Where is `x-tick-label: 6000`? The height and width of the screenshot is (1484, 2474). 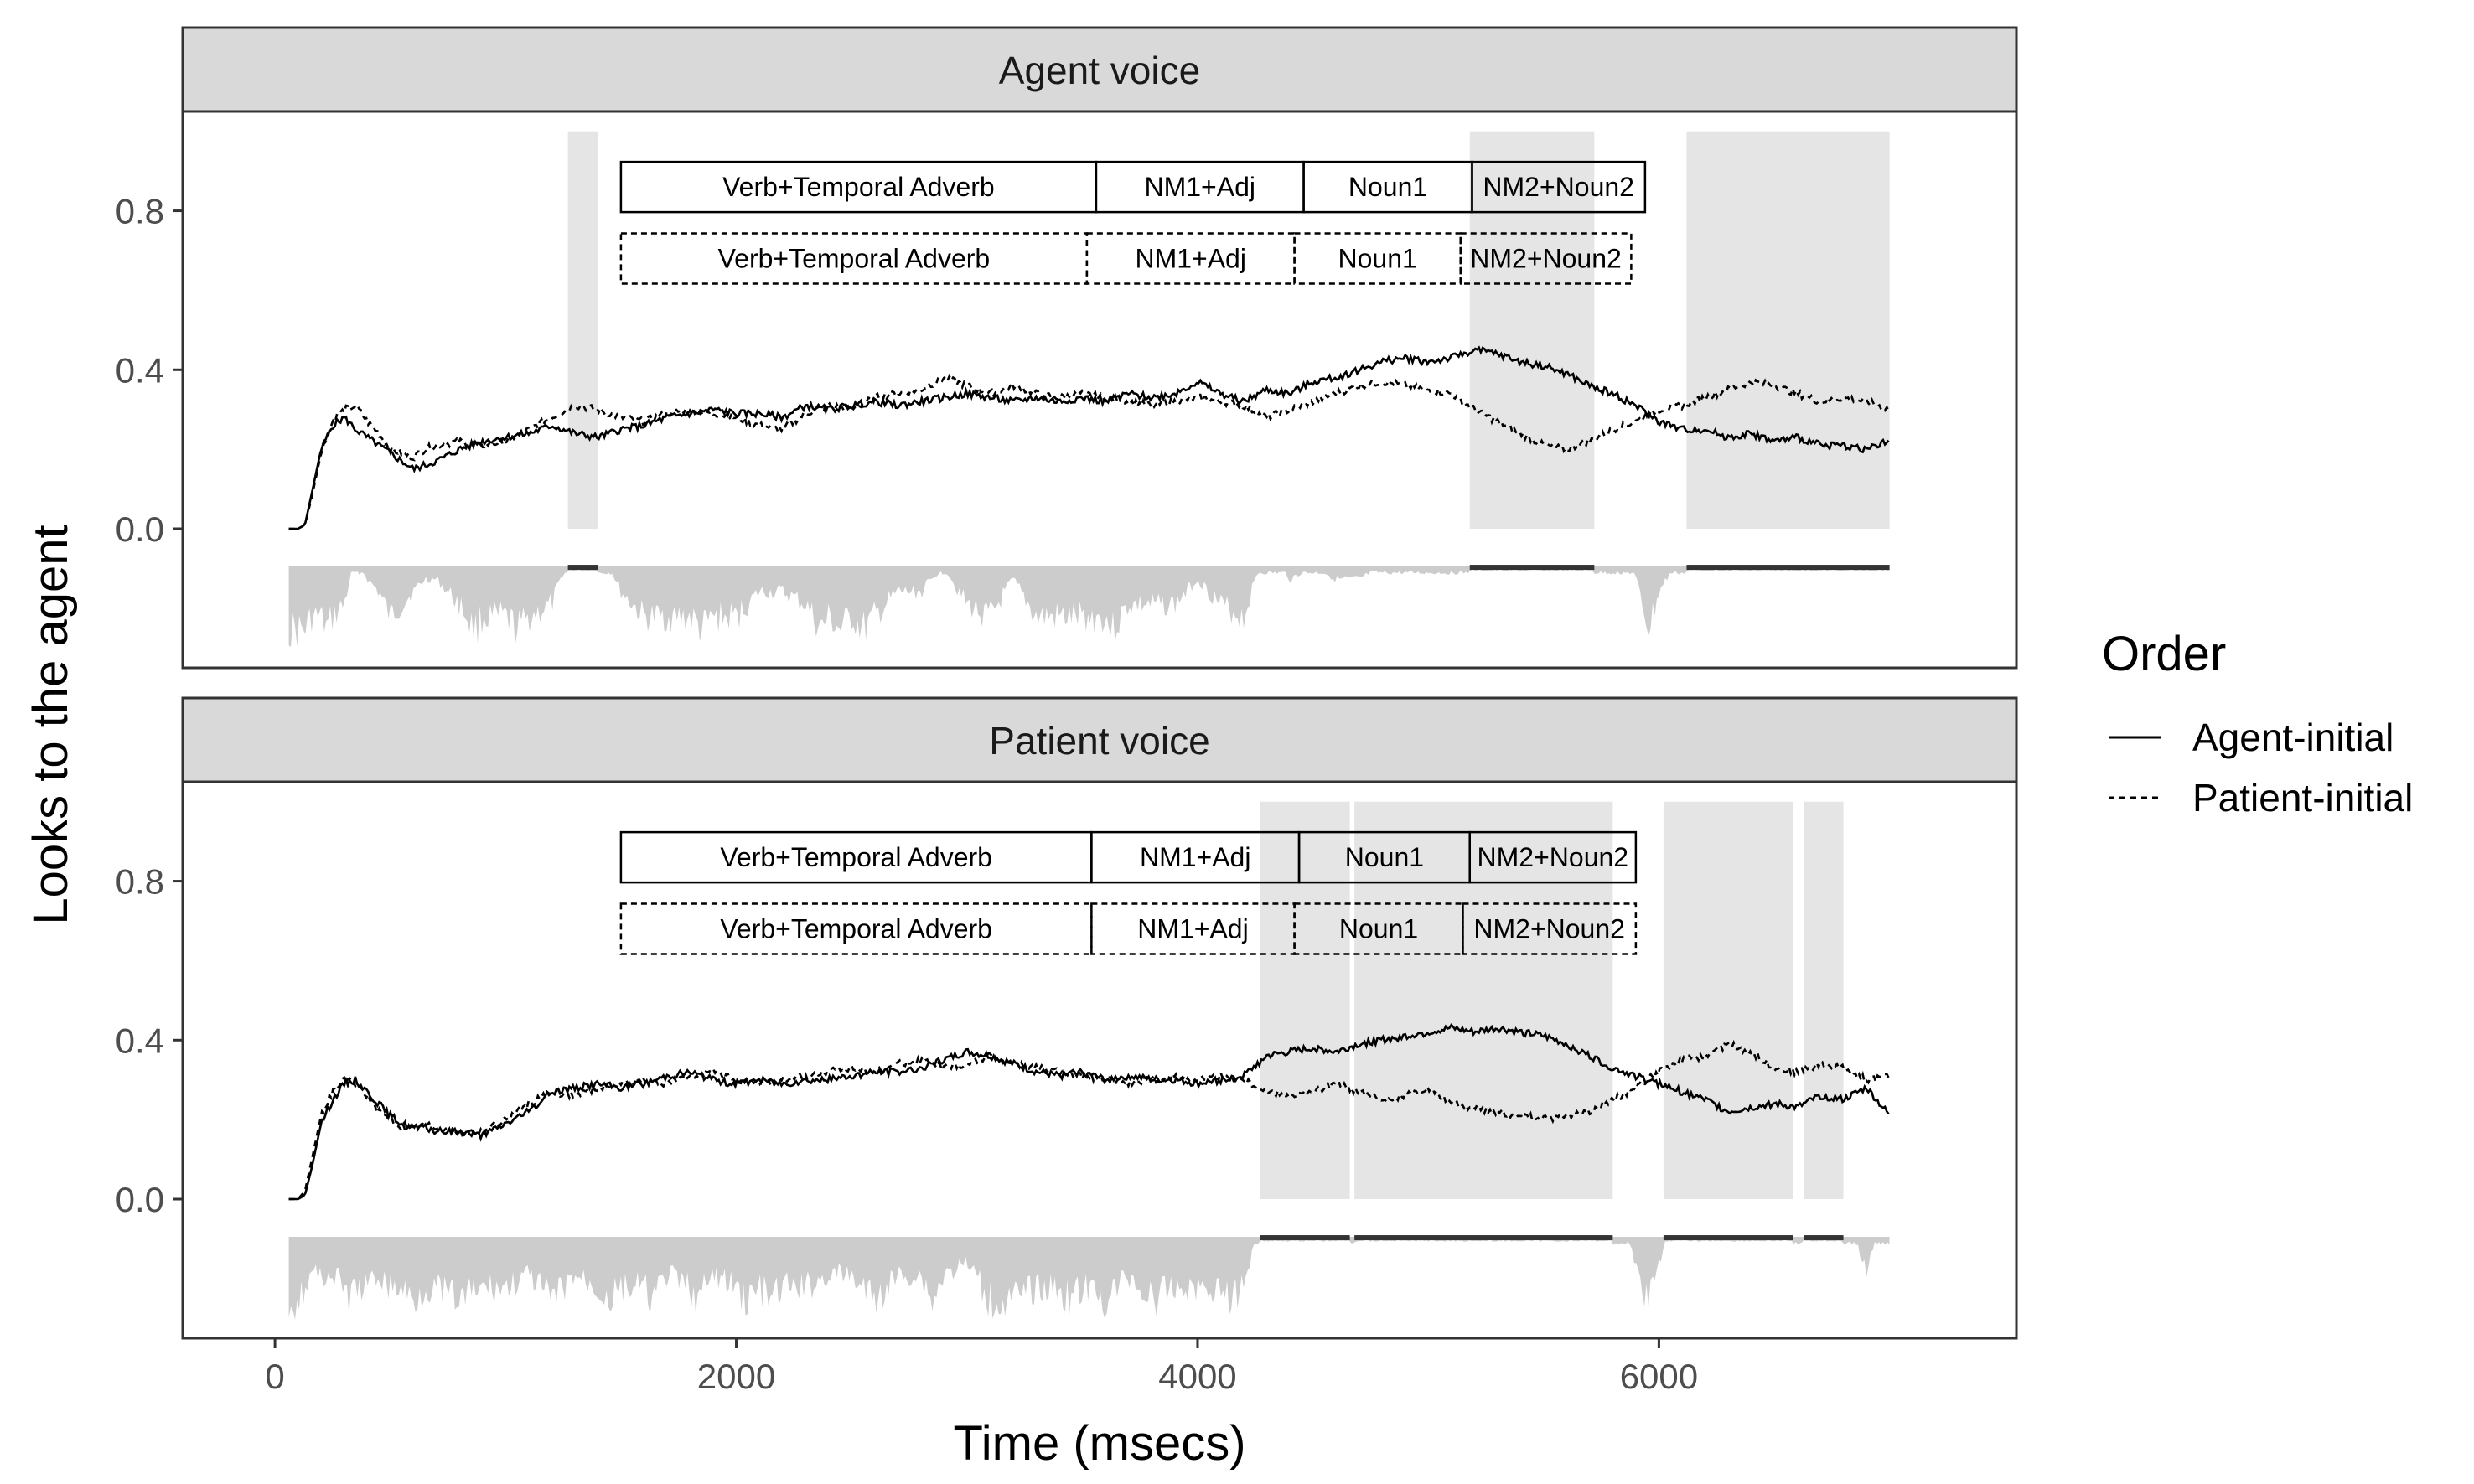
x-tick-label: 6000 is located at coordinates (1659, 1377).